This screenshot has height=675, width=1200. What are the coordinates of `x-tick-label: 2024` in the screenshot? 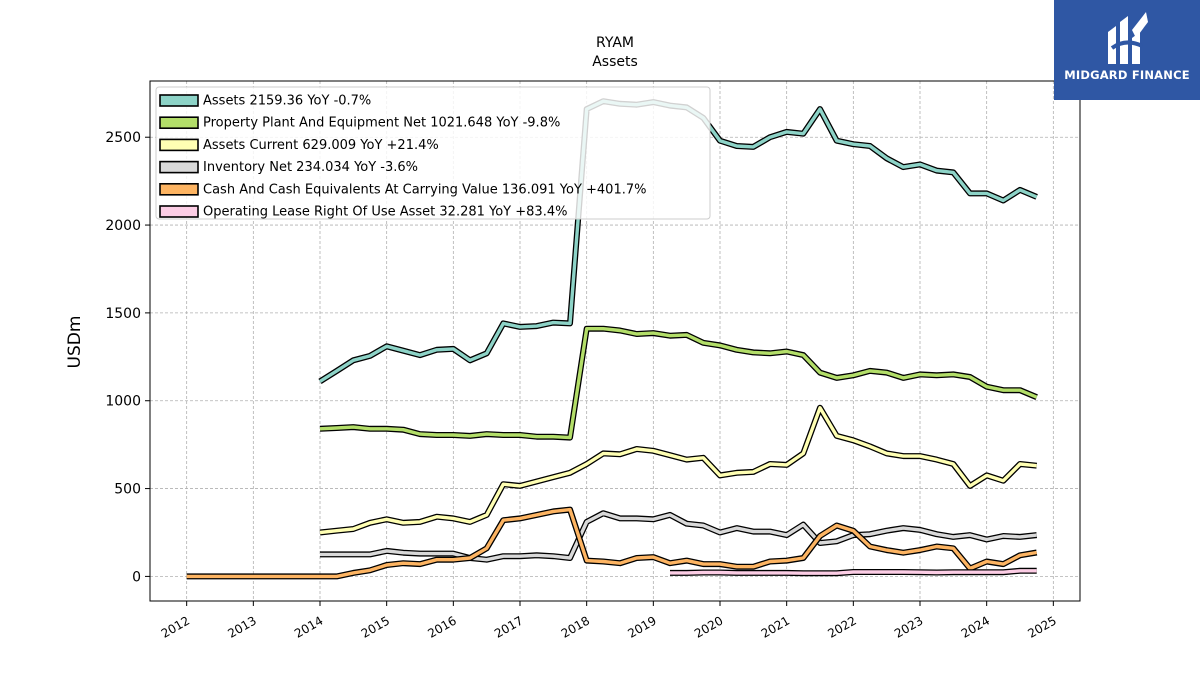 It's located at (975, 626).